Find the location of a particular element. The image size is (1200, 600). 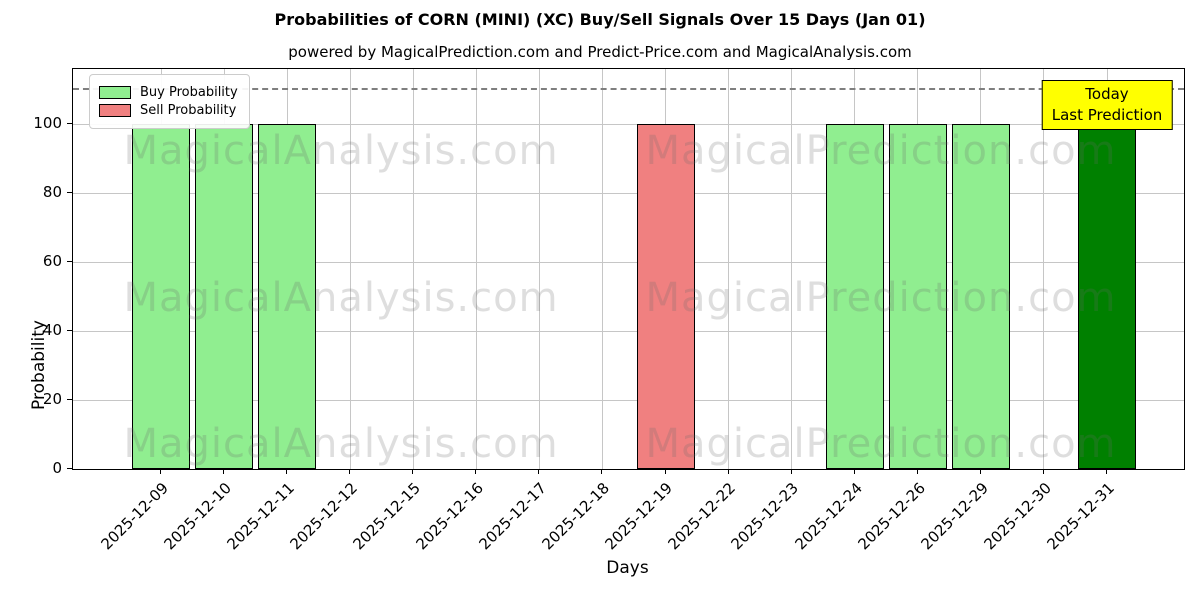

y-tick-label: 80 is located at coordinates (52, 192).